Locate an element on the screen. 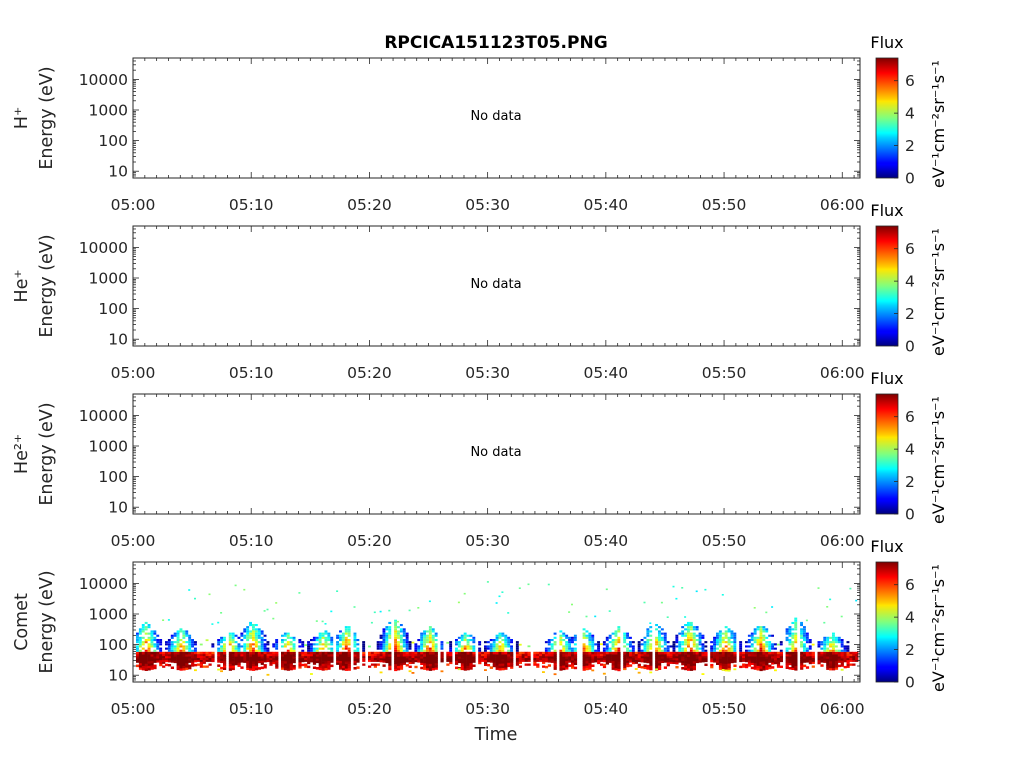 This screenshot has height=768, width=1024. x-tick-label: 05:10 is located at coordinates (251, 709).